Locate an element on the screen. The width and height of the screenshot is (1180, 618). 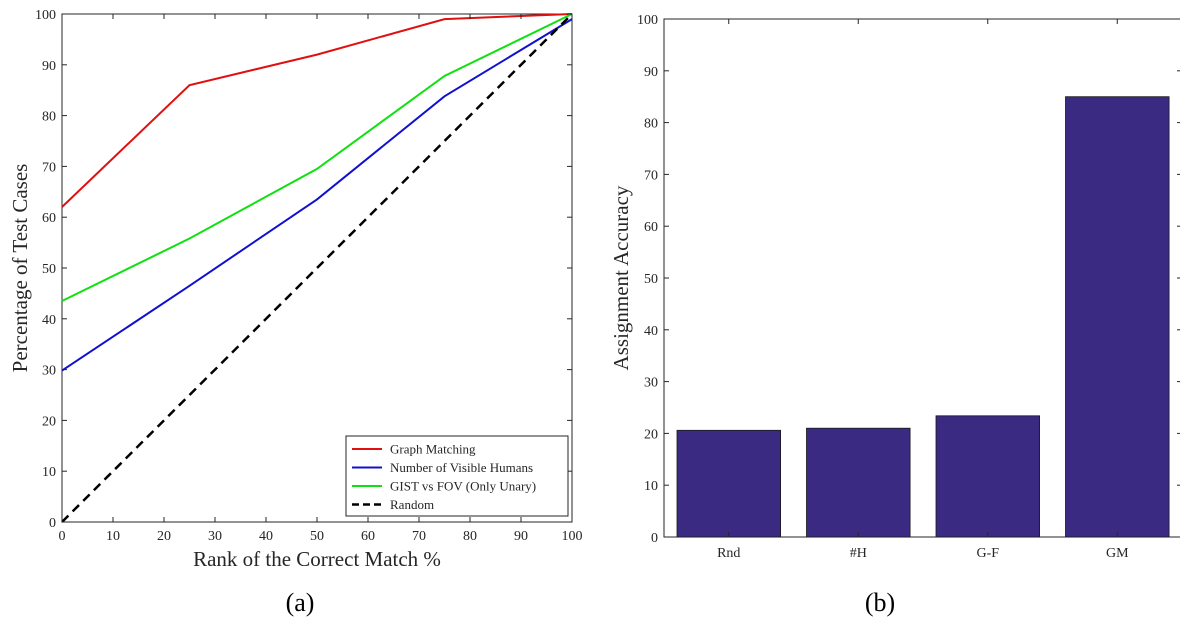
x-tick-label: 70 is located at coordinates (419, 536).